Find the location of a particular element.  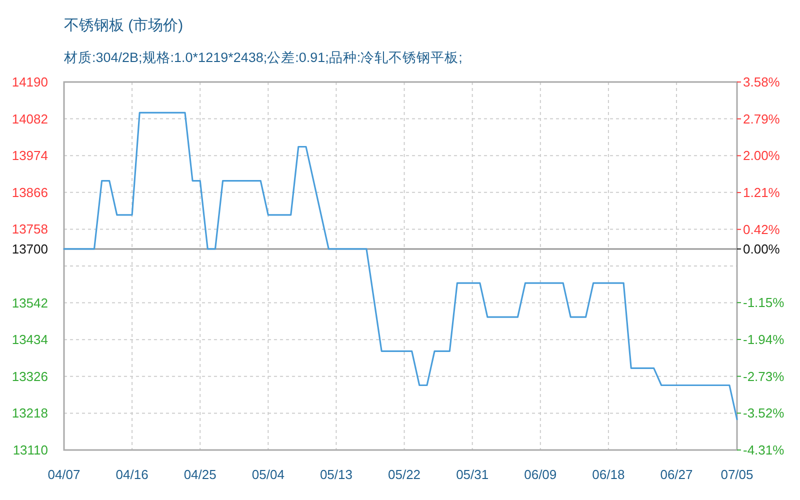

x-tick-label: 05/04 is located at coordinates (268, 474).